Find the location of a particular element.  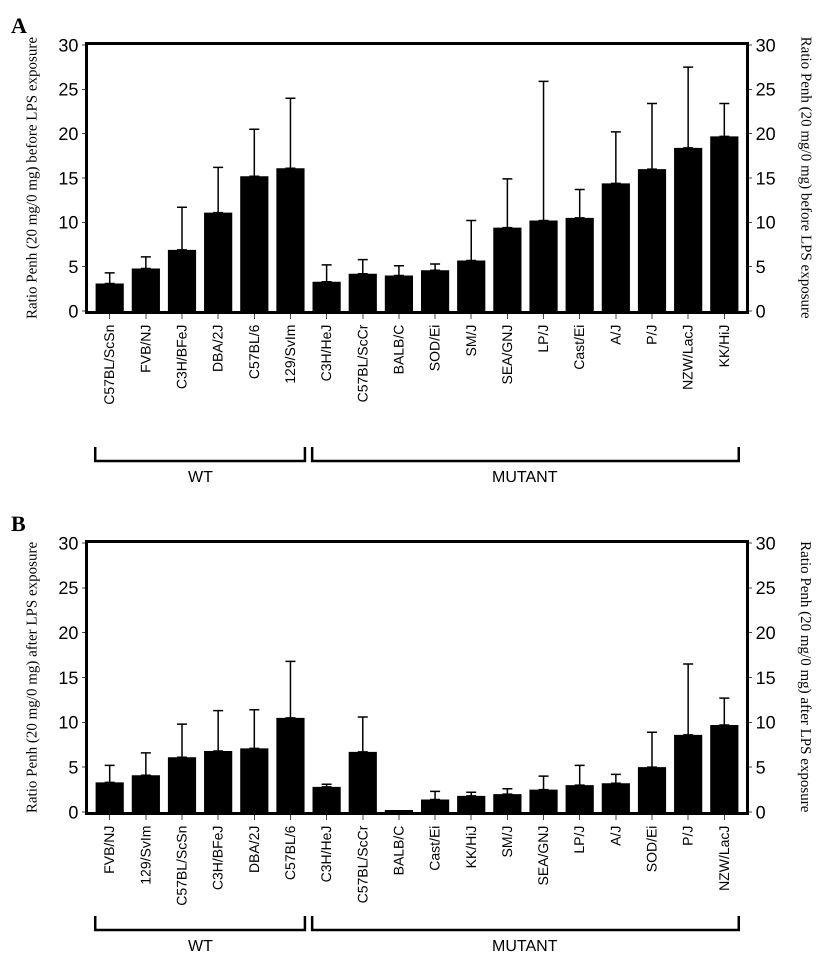

y2-axis-title: Ratio Penh (20 mg/0 mg) before LPS exposure is located at coordinates (805, 178).